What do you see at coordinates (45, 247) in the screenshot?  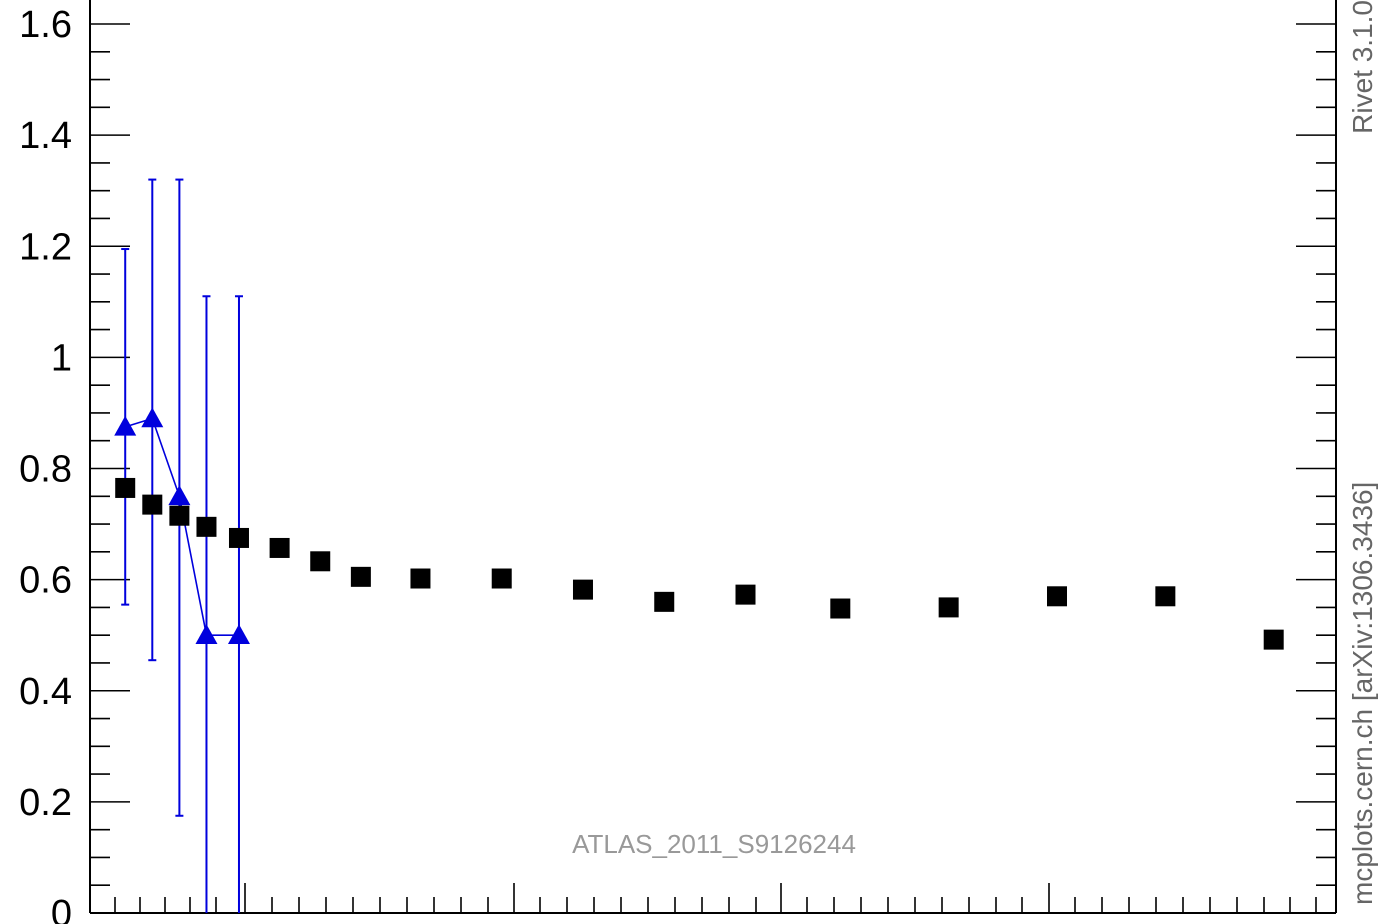 I see `y-tick-label: 1.2` at bounding box center [45, 247].